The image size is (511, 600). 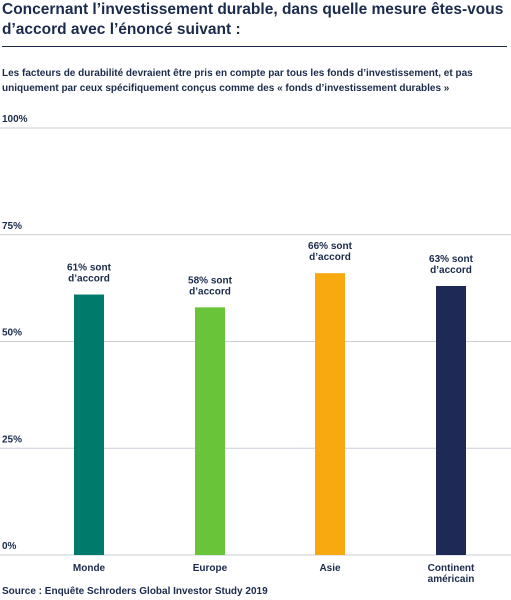 I want to click on data-label: 58% sont d’accord, so click(x=210, y=286).